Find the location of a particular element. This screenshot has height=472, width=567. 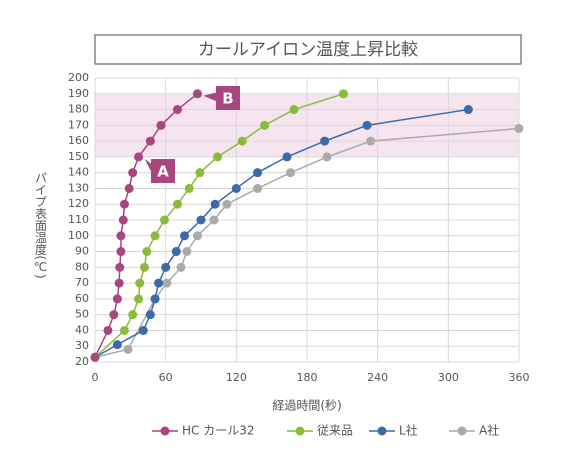

annotation-label: A is located at coordinates (163, 172).